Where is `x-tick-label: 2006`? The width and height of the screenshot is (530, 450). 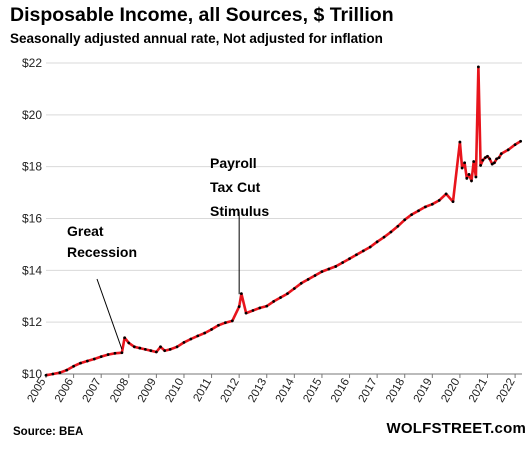 x-tick-label: 2006 is located at coordinates (64, 391).